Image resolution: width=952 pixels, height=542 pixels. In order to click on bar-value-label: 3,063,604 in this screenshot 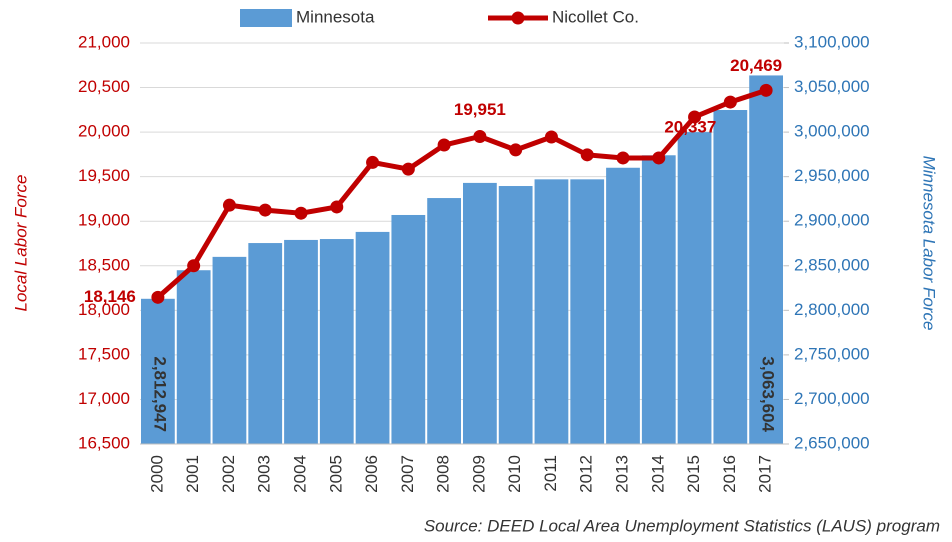, I will do `click(768, 394)`.